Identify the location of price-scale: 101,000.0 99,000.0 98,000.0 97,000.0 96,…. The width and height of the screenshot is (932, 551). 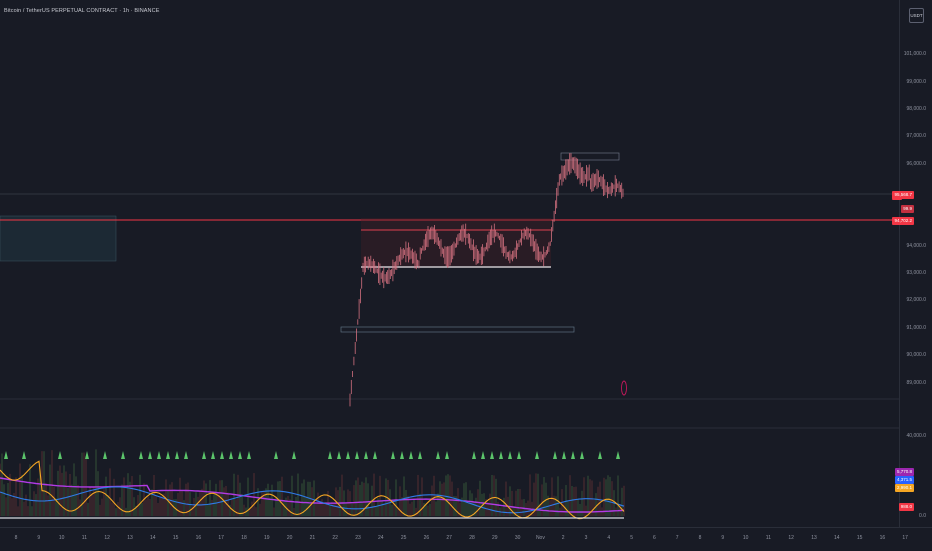
(915, 263).